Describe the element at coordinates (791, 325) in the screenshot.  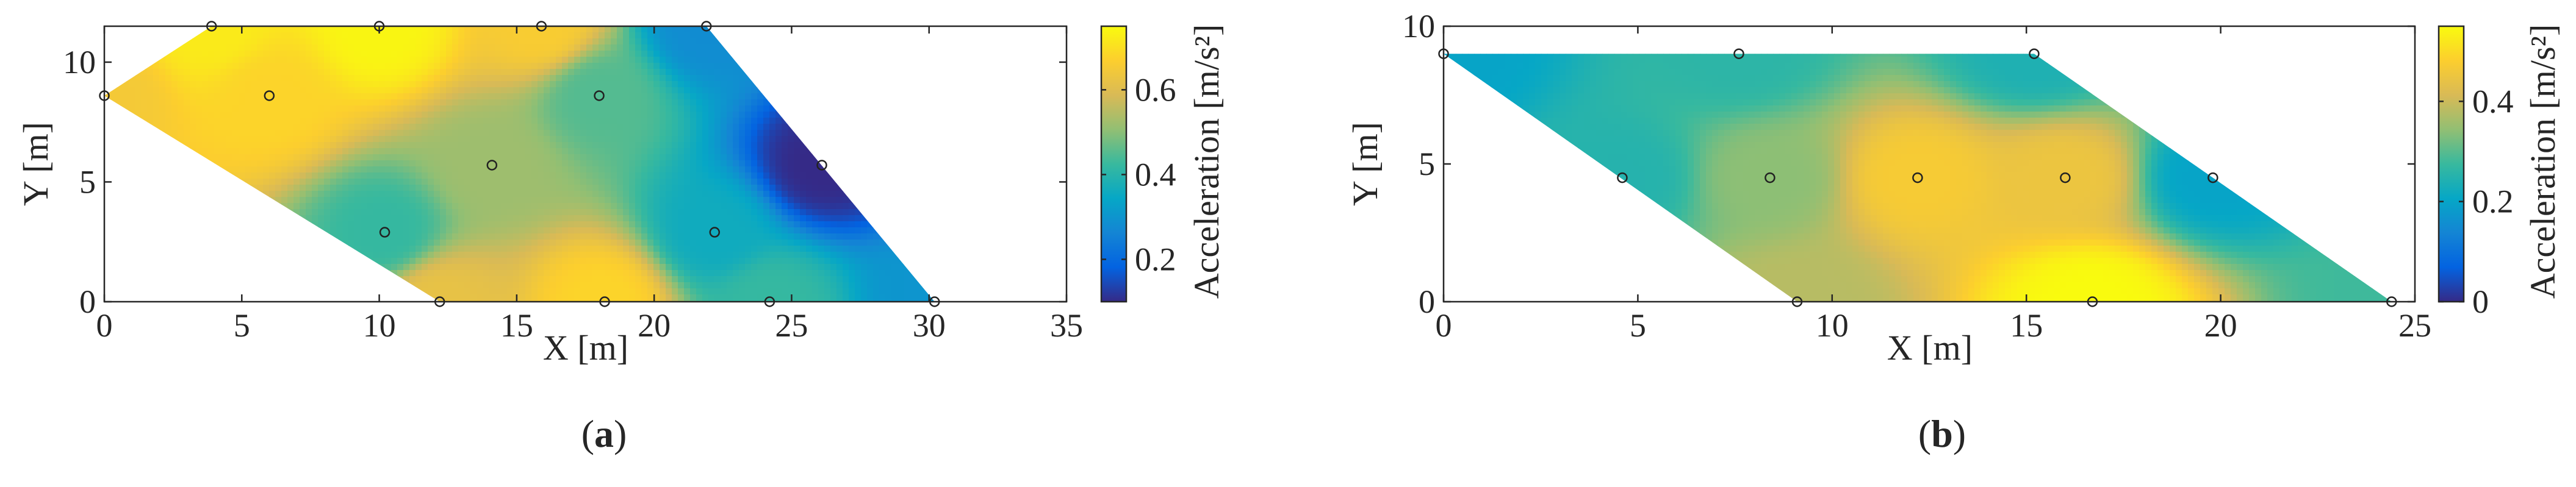
I see `x-tick-label-a-25: 25` at that location.